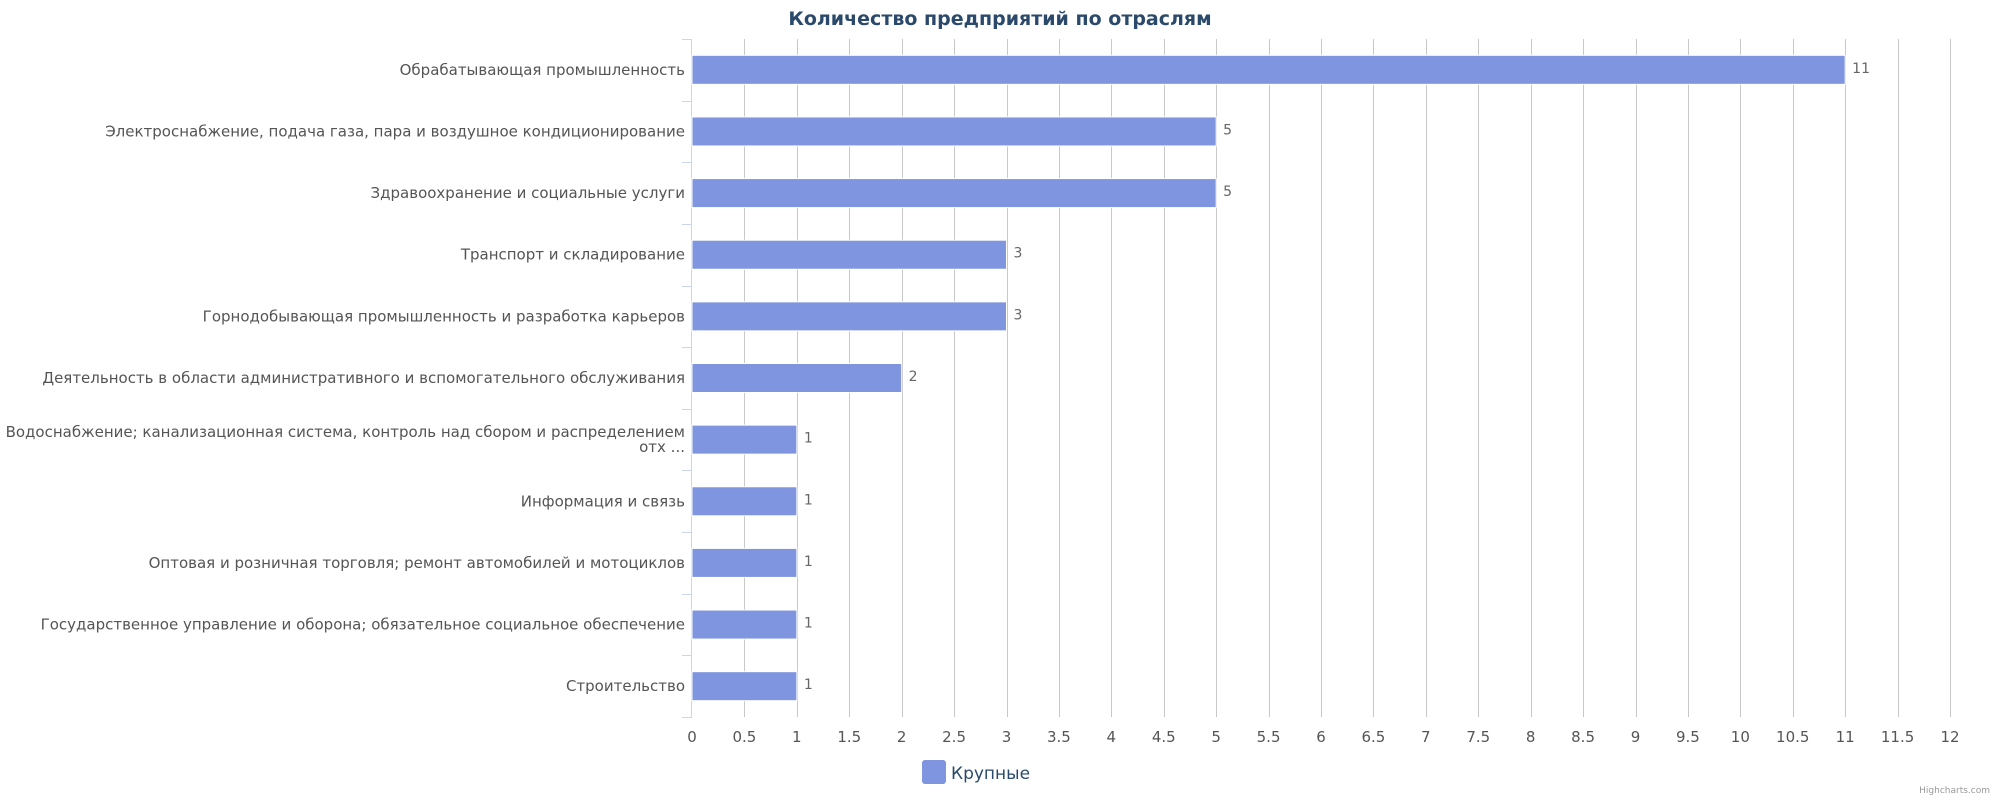 The height and width of the screenshot is (800, 2000). What do you see at coordinates (1269, 737) in the screenshot?
I see `x-tick-label: 5.5` at bounding box center [1269, 737].